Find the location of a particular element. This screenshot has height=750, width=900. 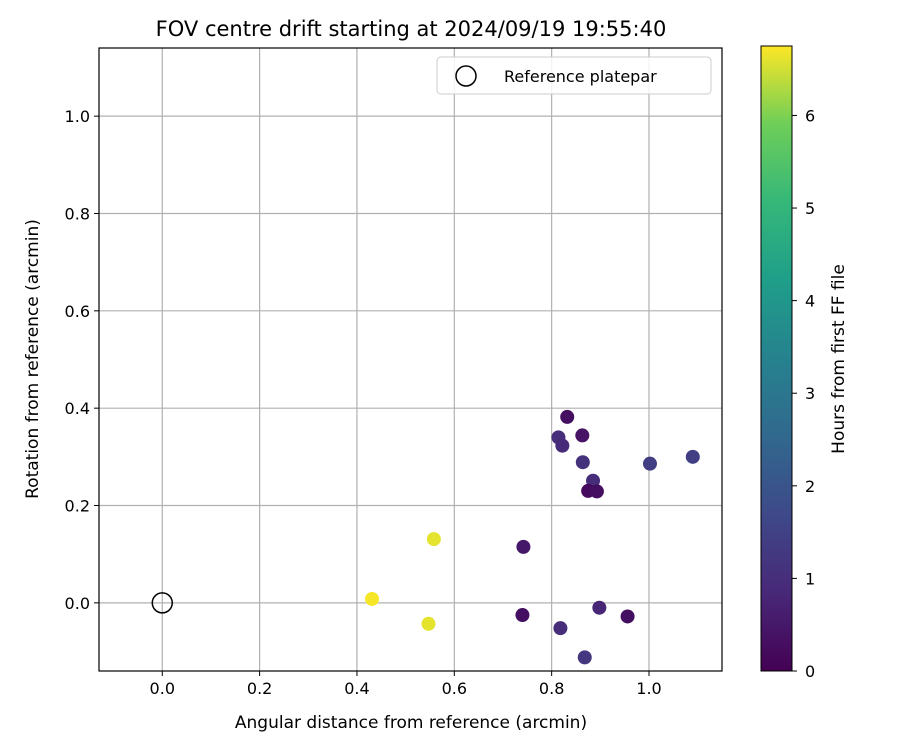

x-axis-ticks: 0.0 0.2 0.4 0.6 0.8 1.0 is located at coordinates (406, 684).